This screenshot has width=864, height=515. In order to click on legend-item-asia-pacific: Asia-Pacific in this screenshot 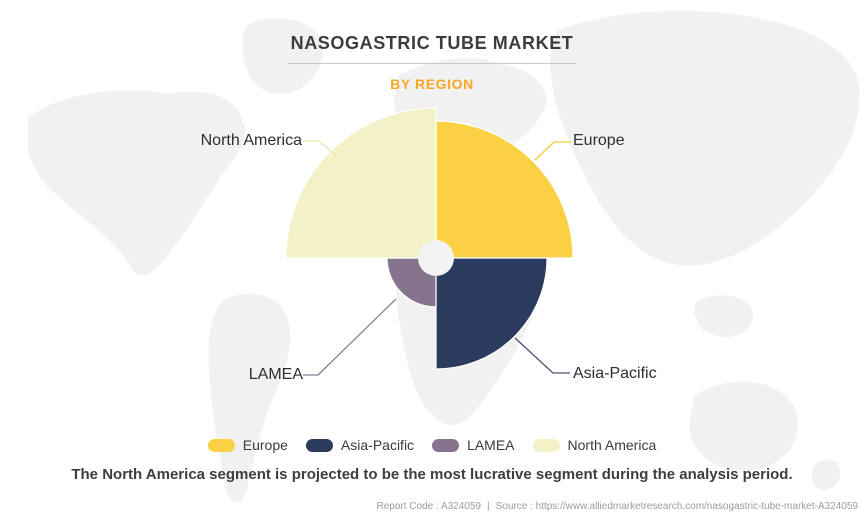, I will do `click(360, 445)`.